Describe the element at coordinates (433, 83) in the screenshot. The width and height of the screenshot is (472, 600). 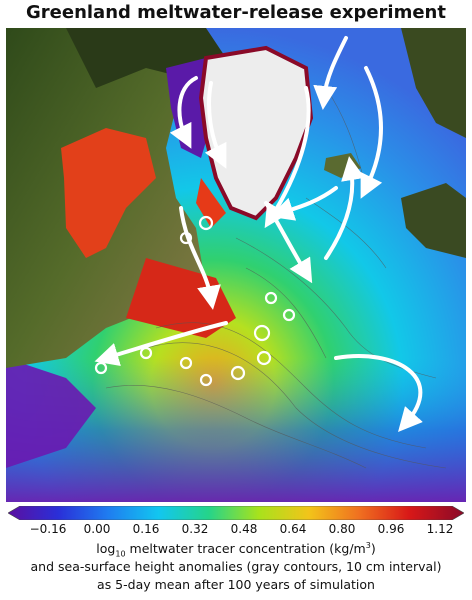
I see `eastern-land` at that location.